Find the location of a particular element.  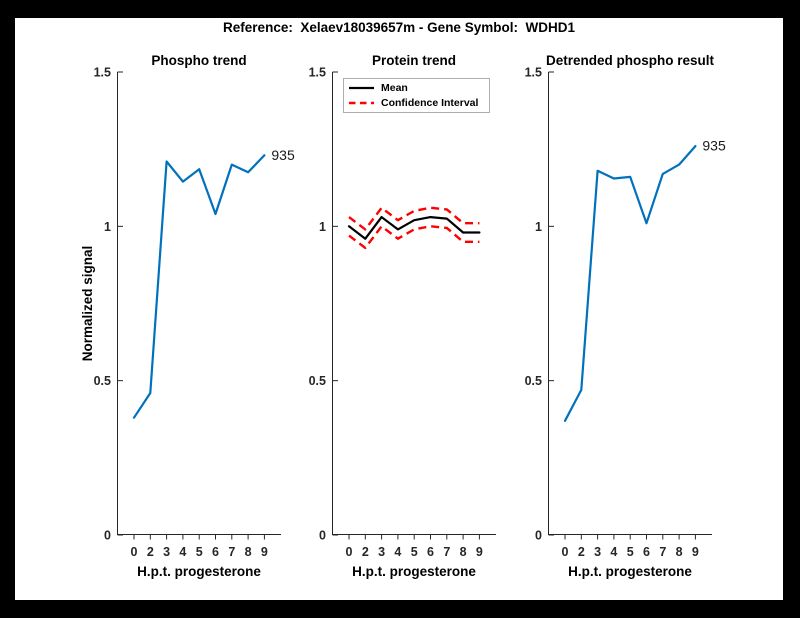

legend-item-mean: Mean is located at coordinates (419, 88).